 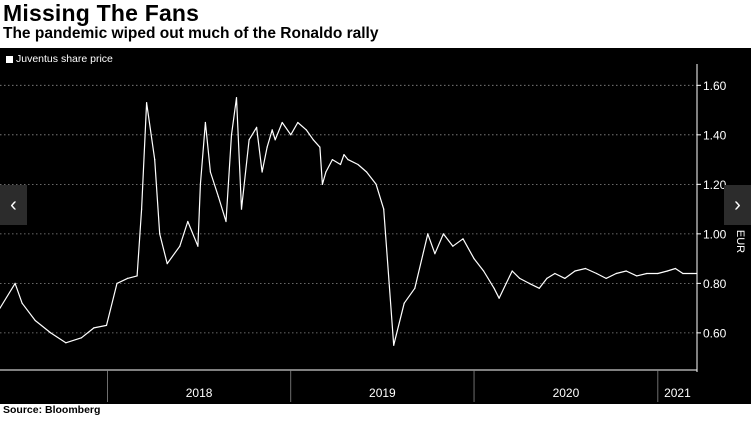 What do you see at coordinates (52, 410) in the screenshot?
I see `source-note: Source: Bloomberg` at bounding box center [52, 410].